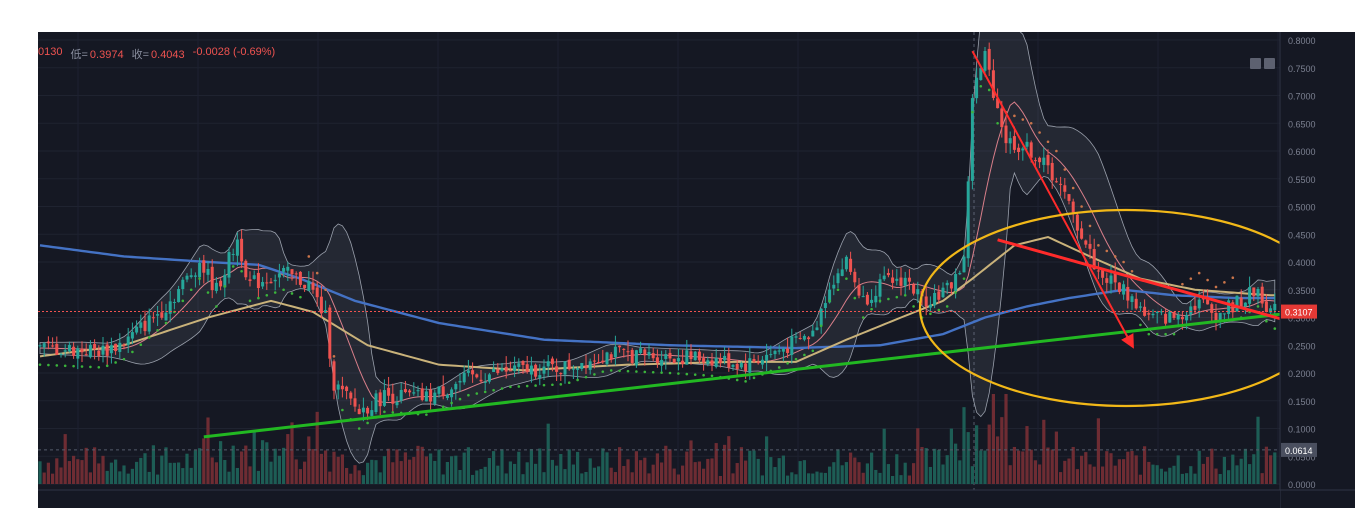  I want to click on y-tick-label: 0.1500, so click(1302, 402).